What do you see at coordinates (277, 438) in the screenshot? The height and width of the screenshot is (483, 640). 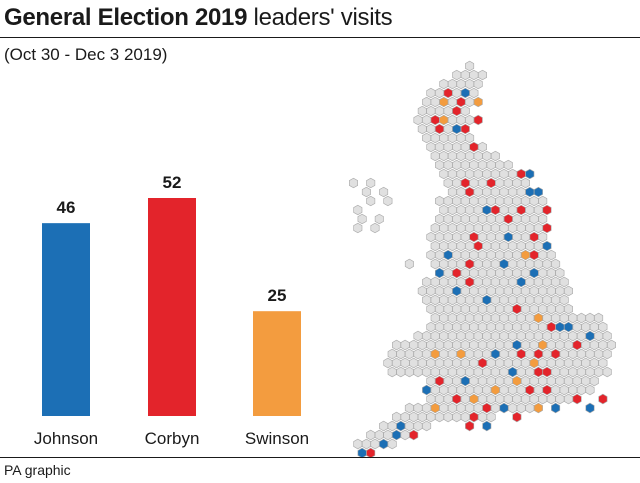 I see `category-label-swinson: Swinson` at bounding box center [277, 438].